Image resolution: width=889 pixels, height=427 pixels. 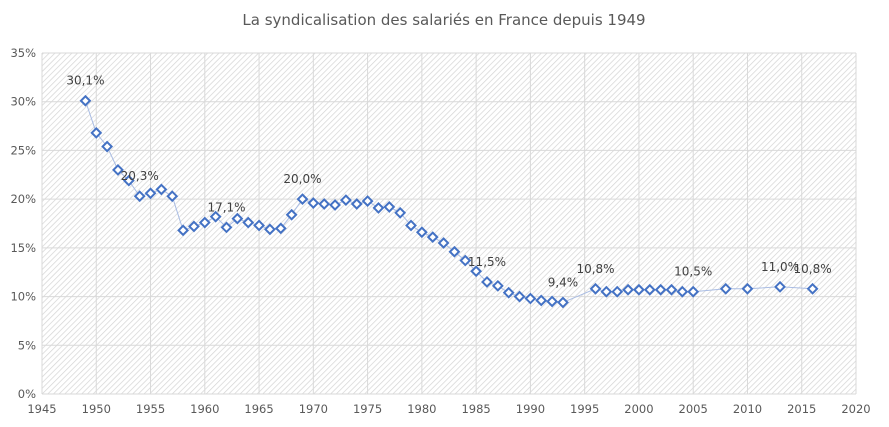 I want to click on x-tick-label: 1985, so click(x=475, y=409).